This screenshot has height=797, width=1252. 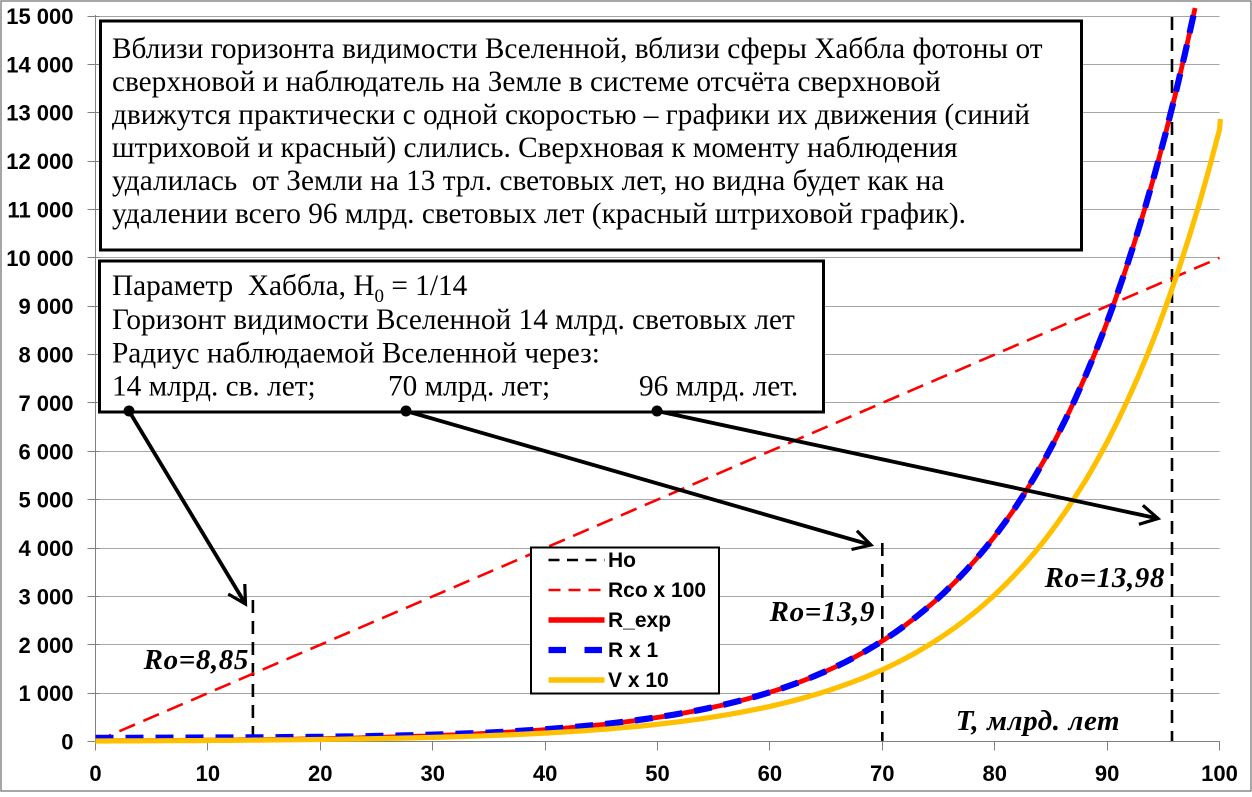 What do you see at coordinates (39, 64) in the screenshot?
I see `svg-text: 14 000` at bounding box center [39, 64].